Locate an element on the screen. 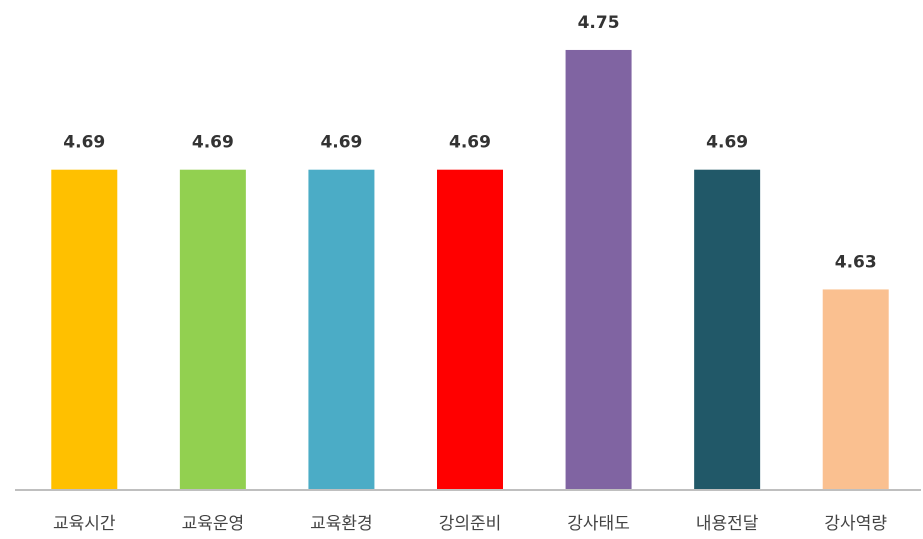 The height and width of the screenshot is (539, 923). value-label-5: 4.75 is located at coordinates (599, 23).